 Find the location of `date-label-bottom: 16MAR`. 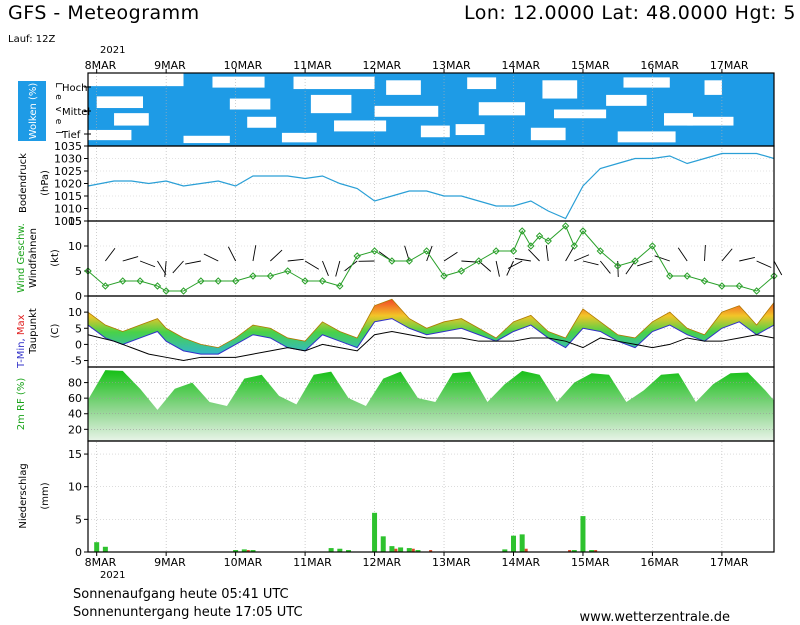

date-label-bottom: 16MAR is located at coordinates (659, 562).